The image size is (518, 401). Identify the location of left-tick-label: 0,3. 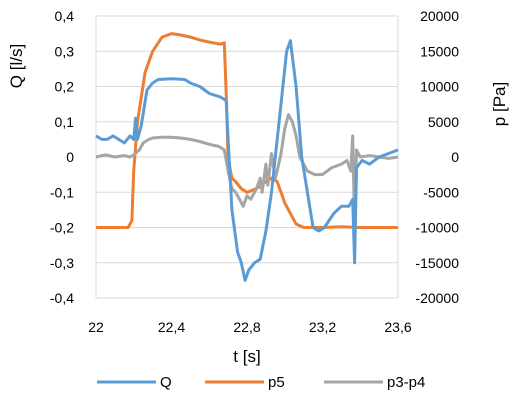
(65, 51).